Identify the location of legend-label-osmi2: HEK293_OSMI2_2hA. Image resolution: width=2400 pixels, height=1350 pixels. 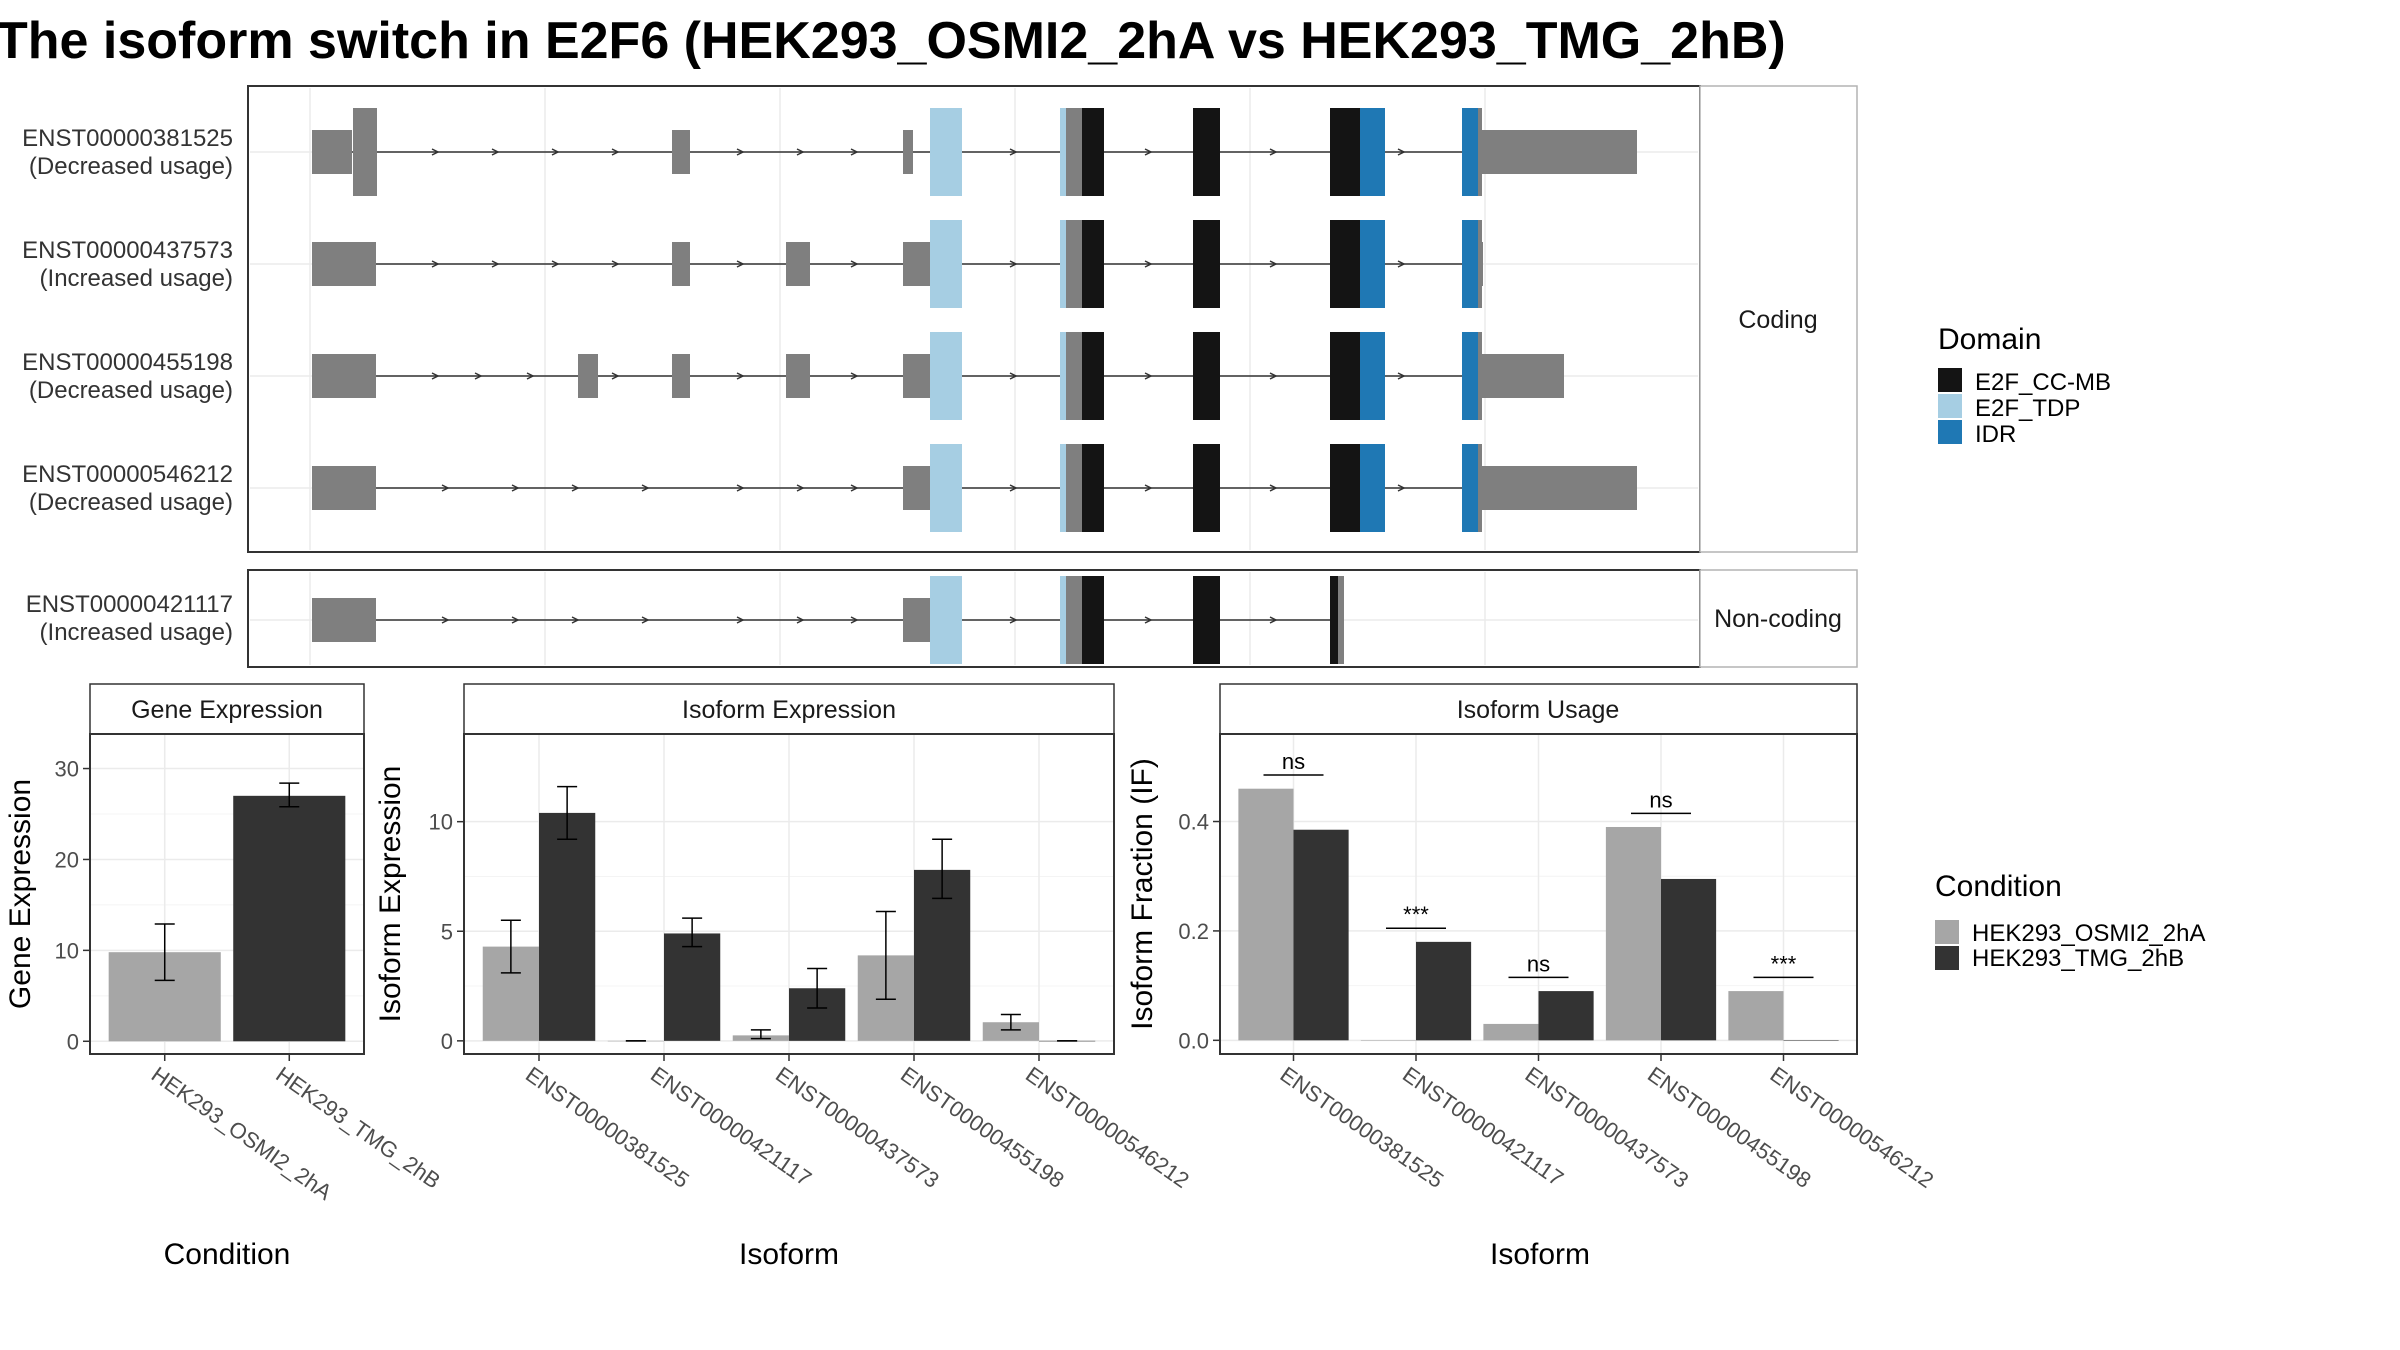
(2088, 933).